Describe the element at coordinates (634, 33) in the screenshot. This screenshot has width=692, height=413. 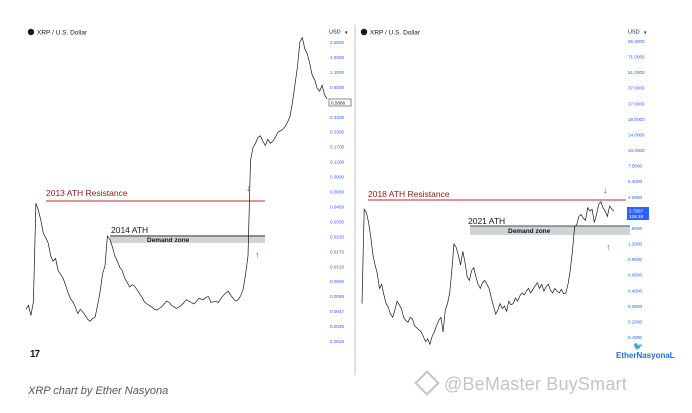
I see `right-currency-label: USD` at that location.